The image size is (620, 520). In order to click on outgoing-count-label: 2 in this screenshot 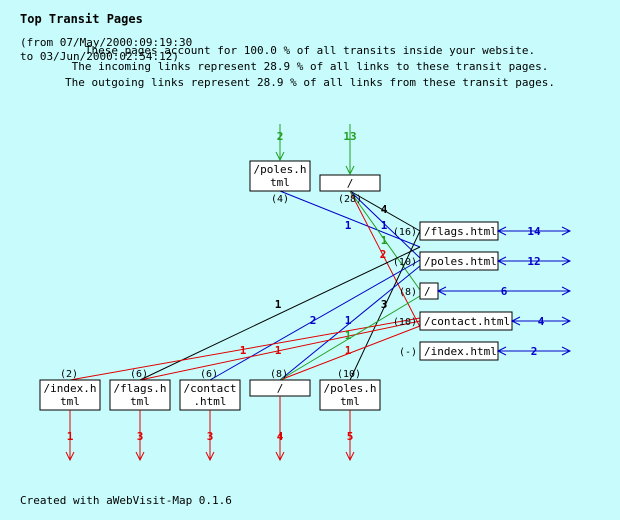, I will do `click(534, 351)`.